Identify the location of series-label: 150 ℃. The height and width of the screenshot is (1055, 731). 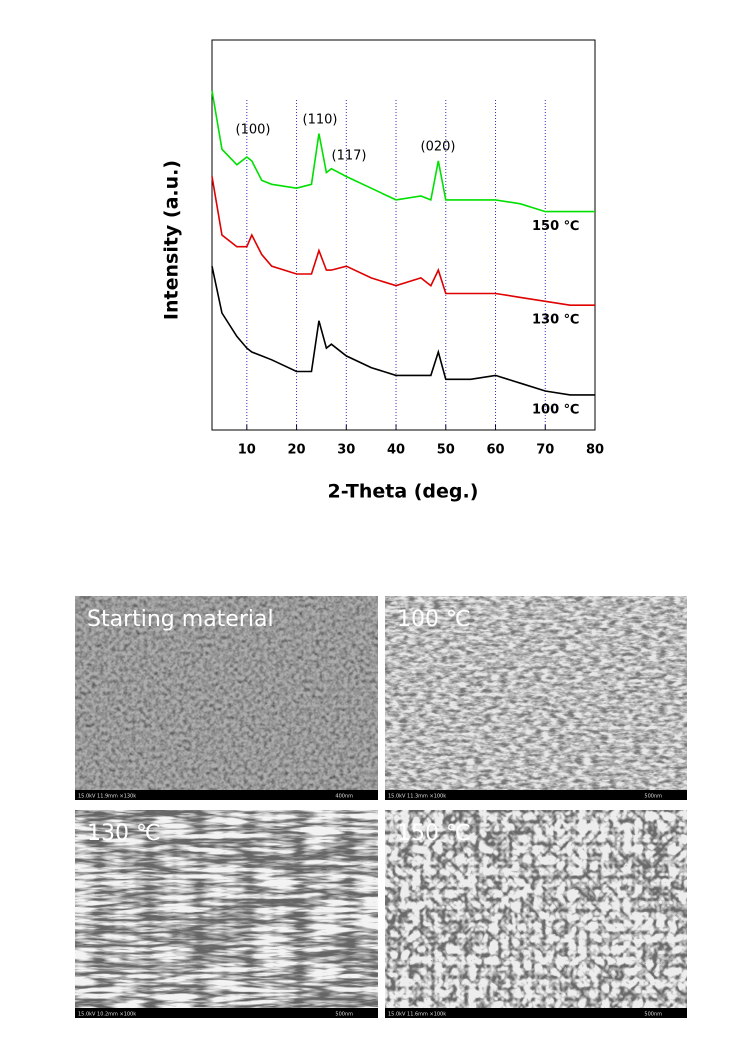
(555, 226).